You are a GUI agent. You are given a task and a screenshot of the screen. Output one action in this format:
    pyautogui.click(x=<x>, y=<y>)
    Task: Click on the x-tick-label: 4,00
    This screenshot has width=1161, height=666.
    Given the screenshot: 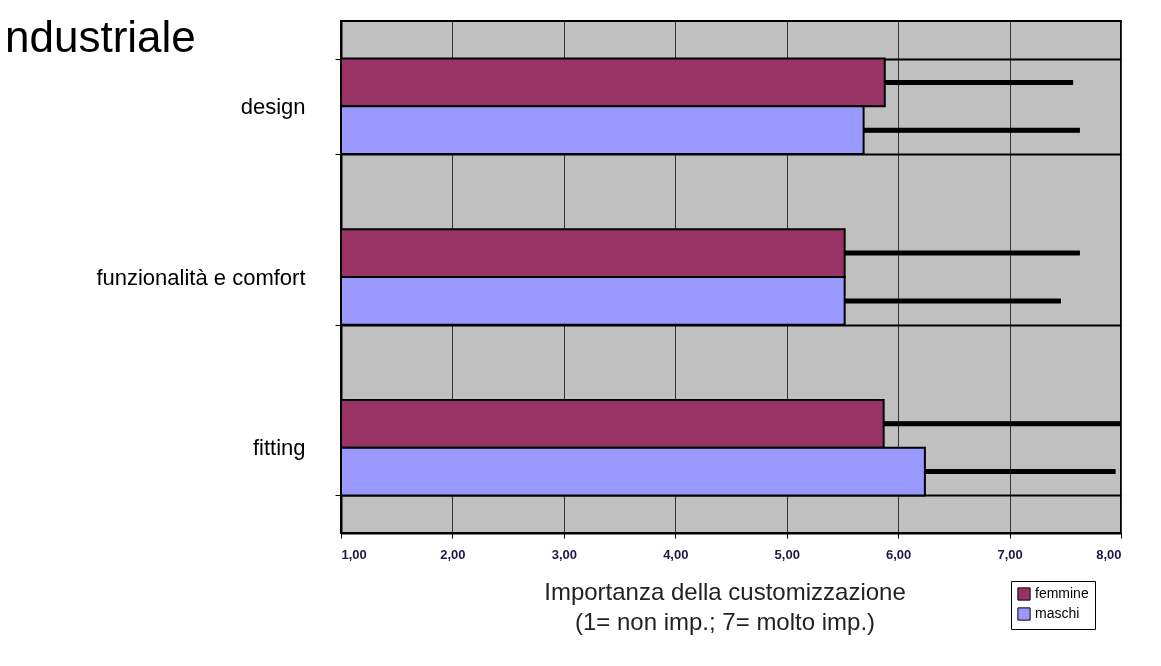 What is the action you would take?
    pyautogui.click(x=676, y=554)
    